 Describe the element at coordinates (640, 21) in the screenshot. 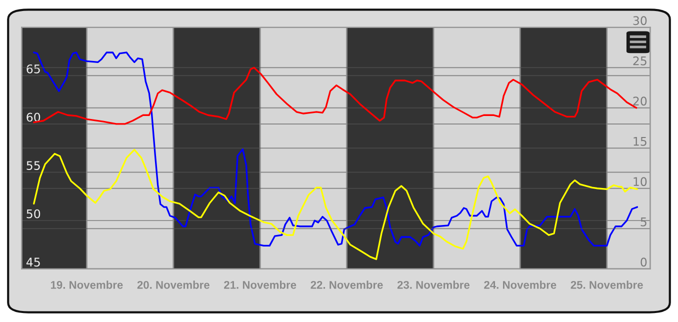

I see `y2-tick-label: 30` at that location.